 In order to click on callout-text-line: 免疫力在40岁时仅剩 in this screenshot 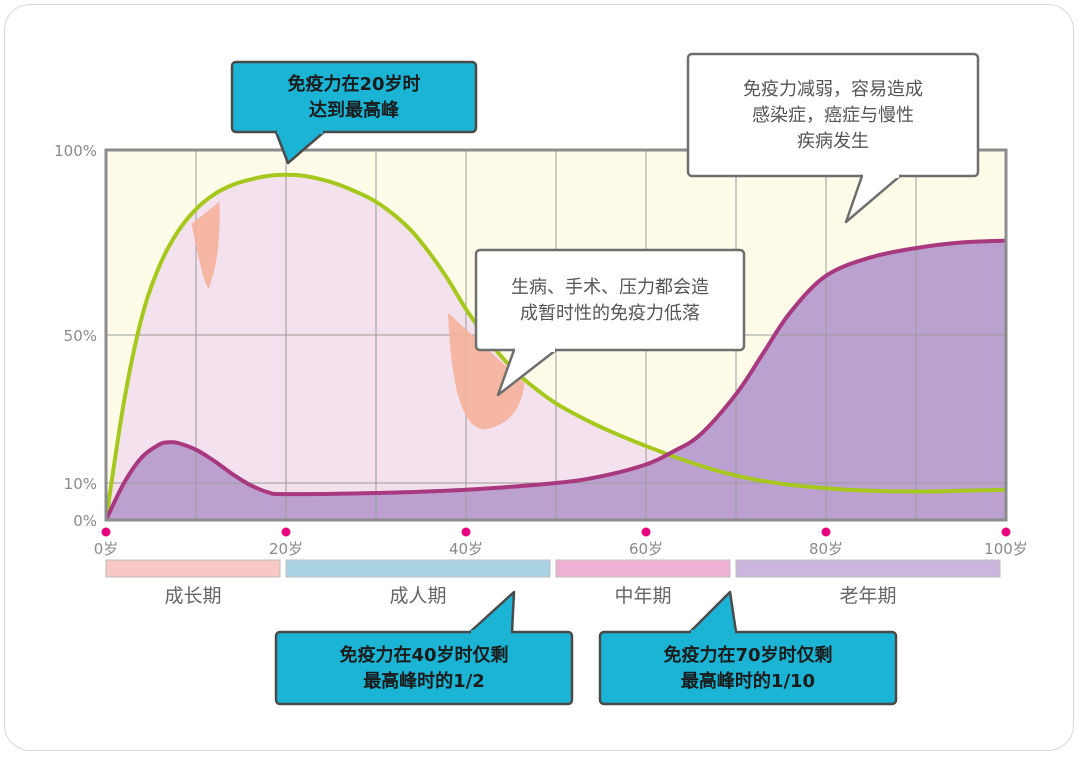, I will do `click(423, 655)`.